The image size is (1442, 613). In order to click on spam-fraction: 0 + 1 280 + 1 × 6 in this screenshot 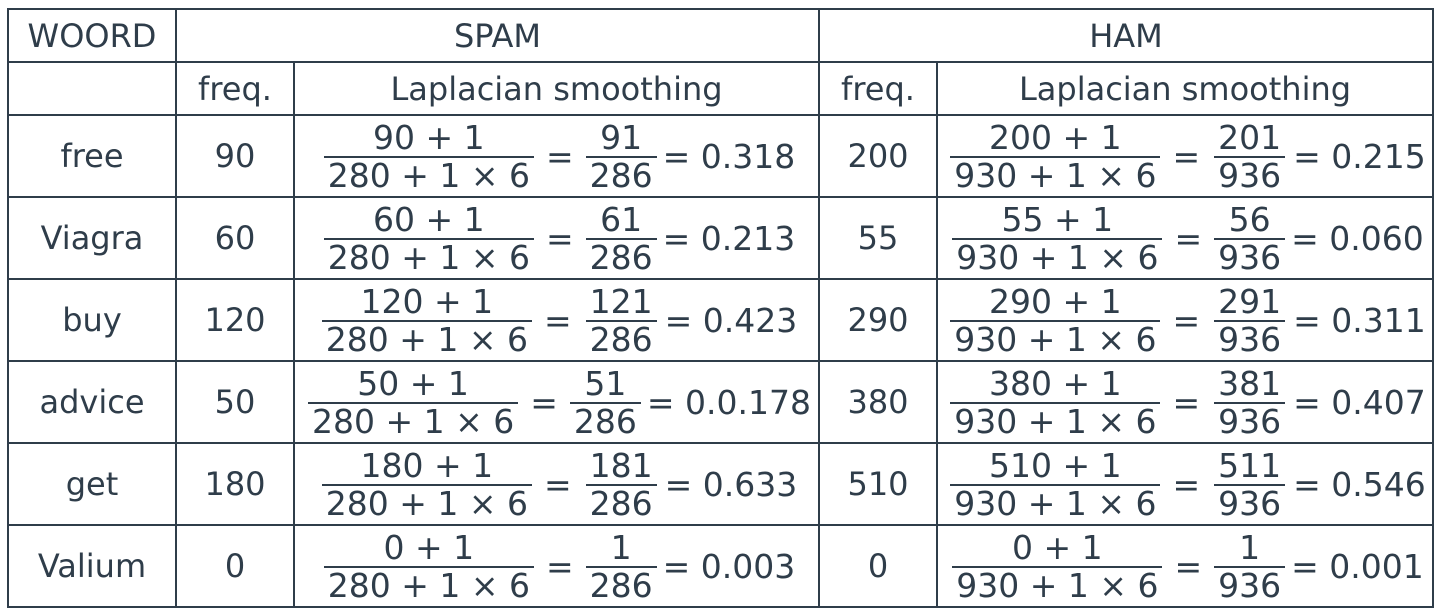, I will do `click(428, 565)`.